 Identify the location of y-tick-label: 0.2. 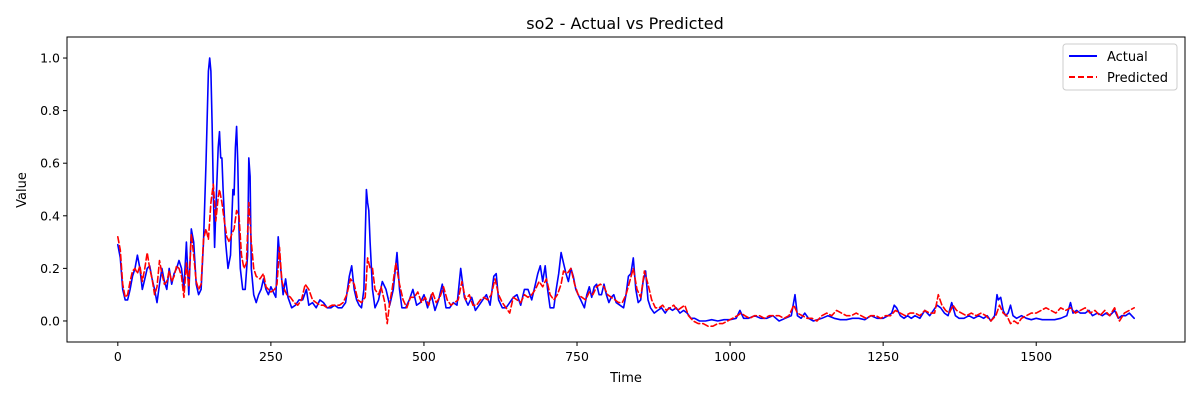
(50, 268).